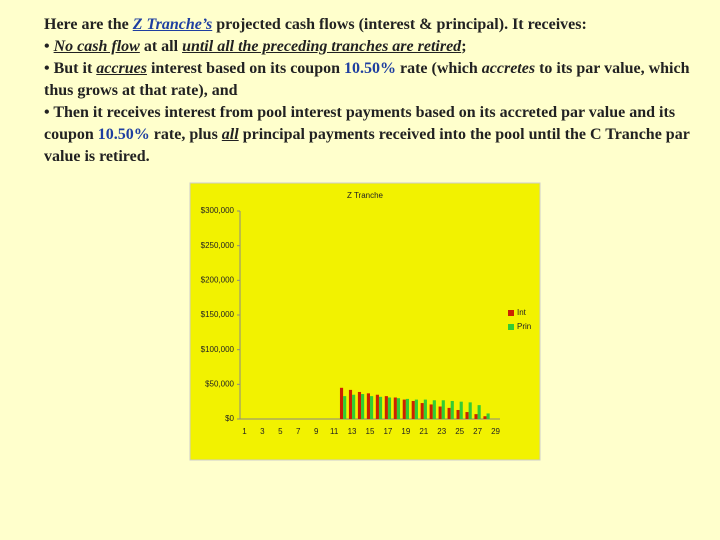 The width and height of the screenshot is (720, 540). Describe the element at coordinates (96, 46) in the screenshot. I see `text-run: No cash flow` at that location.